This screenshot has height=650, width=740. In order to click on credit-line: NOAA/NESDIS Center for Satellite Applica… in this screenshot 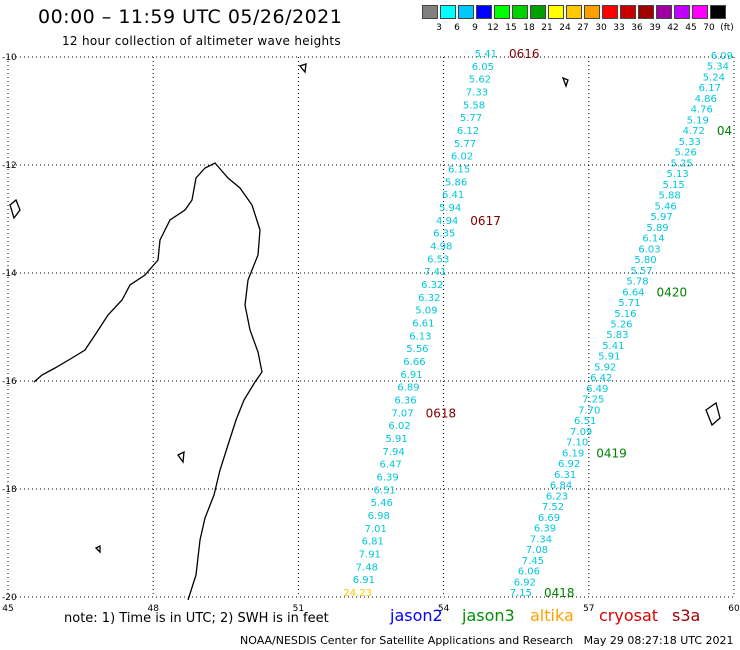, I will do `click(487, 640)`.